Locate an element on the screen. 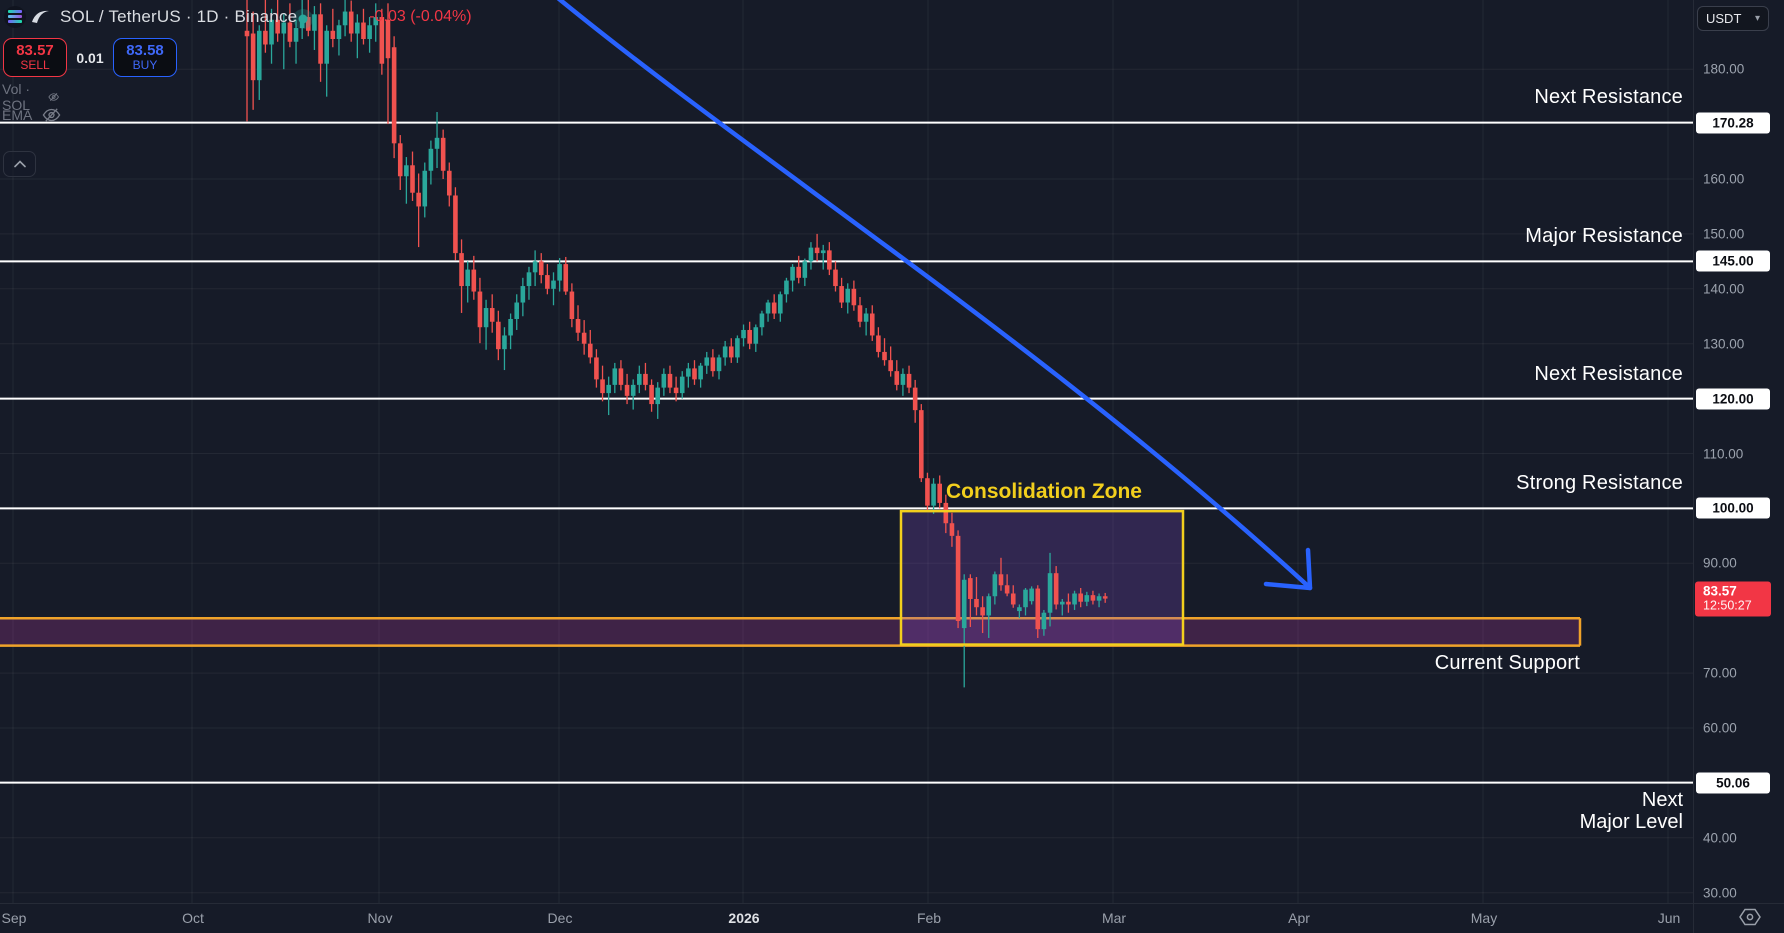 Image resolution: width=1784 pixels, height=933 pixels. consolidation-zone-border is located at coordinates (1042, 577).